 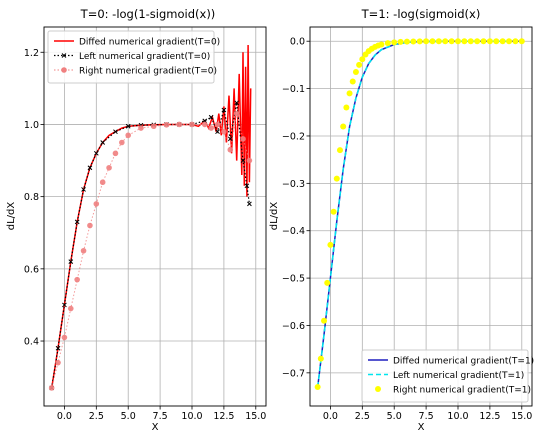 What do you see at coordinates (160, 416) in the screenshot?
I see `chart-left-xtick-label: 7.5` at bounding box center [160, 416].